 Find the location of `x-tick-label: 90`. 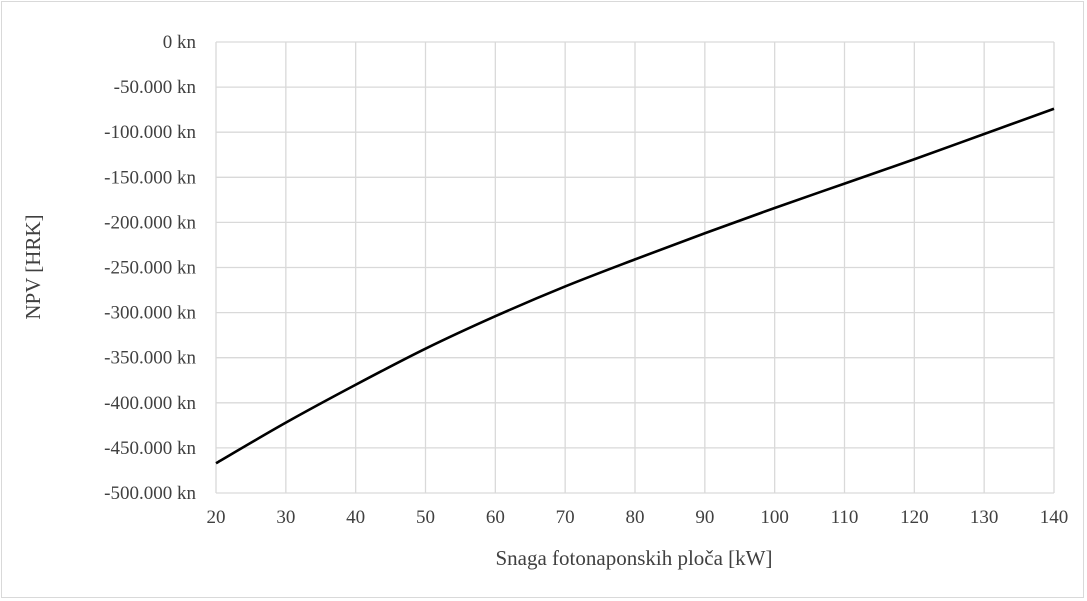

x-tick-label: 90 is located at coordinates (704, 517).